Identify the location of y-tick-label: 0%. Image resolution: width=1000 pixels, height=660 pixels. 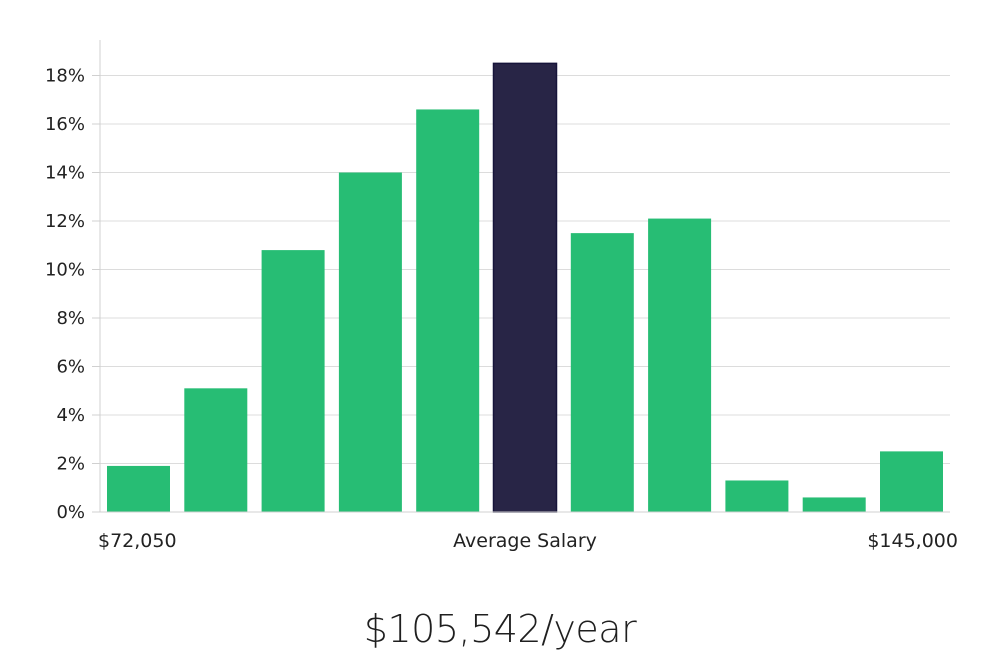
(70, 512).